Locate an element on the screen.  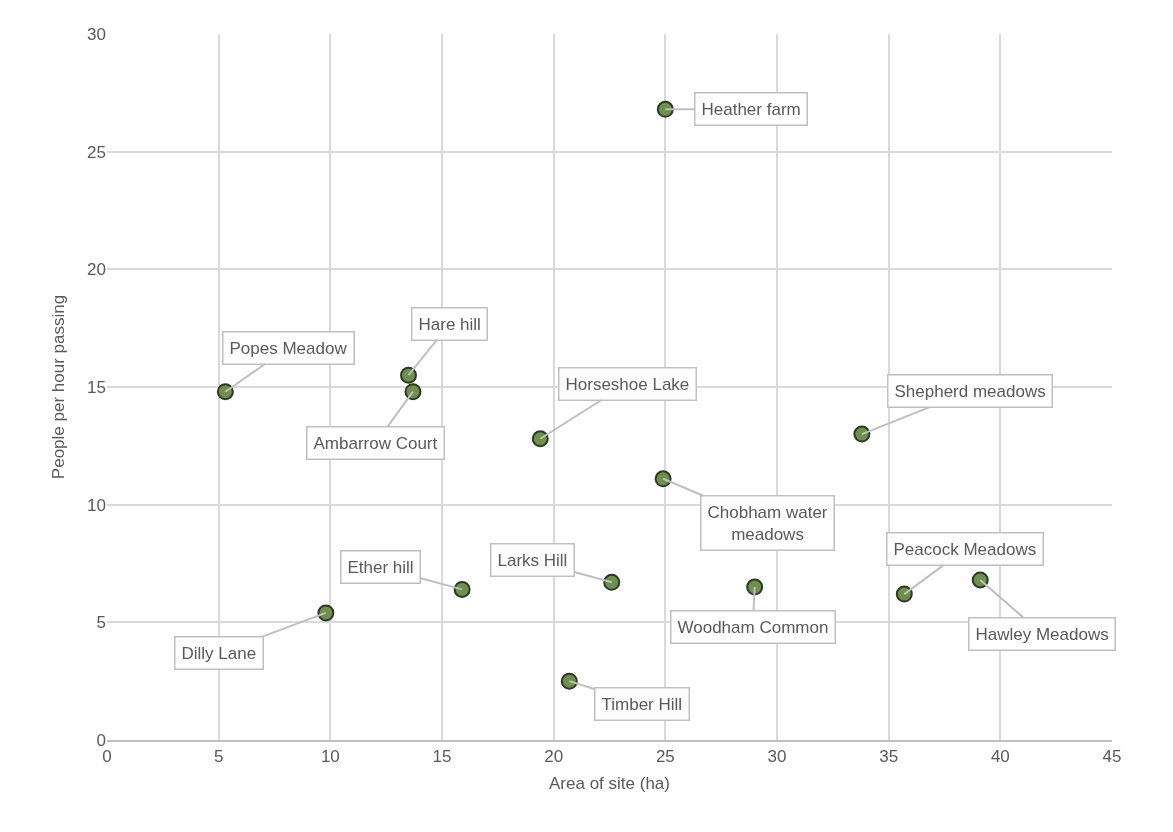
annotation: Horseshoe Lake is located at coordinates (627, 384).